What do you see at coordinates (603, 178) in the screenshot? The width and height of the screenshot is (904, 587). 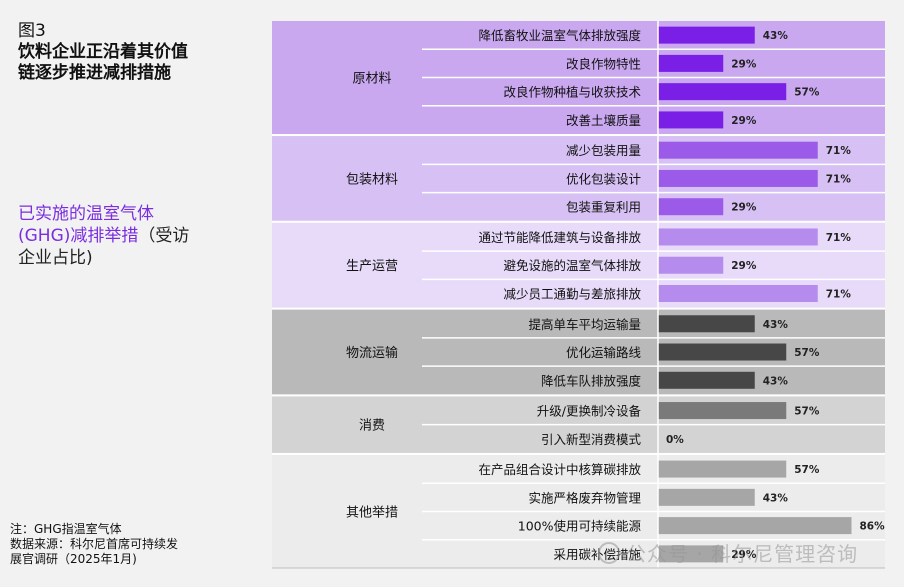 I see `bar-category-label: 优化包装设计` at bounding box center [603, 178].